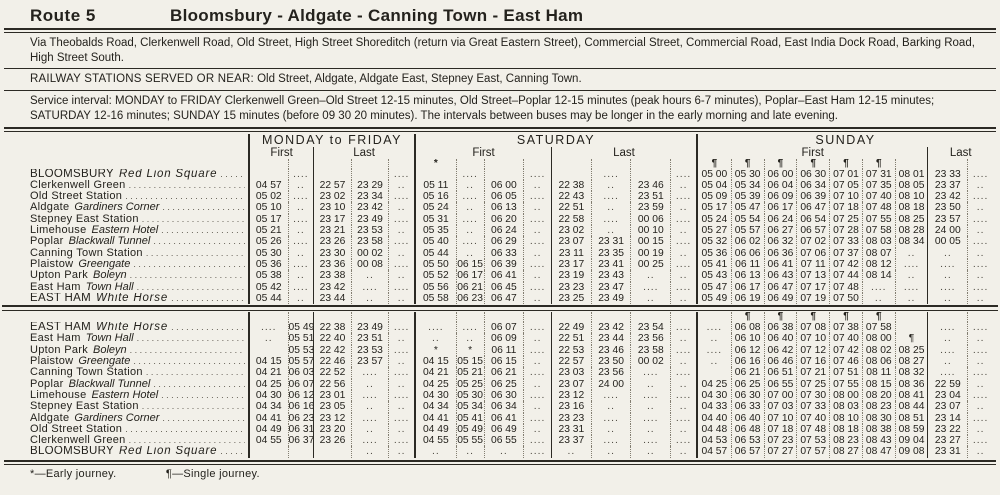  I want to click on time-cell: 06 03, so click(300, 373).